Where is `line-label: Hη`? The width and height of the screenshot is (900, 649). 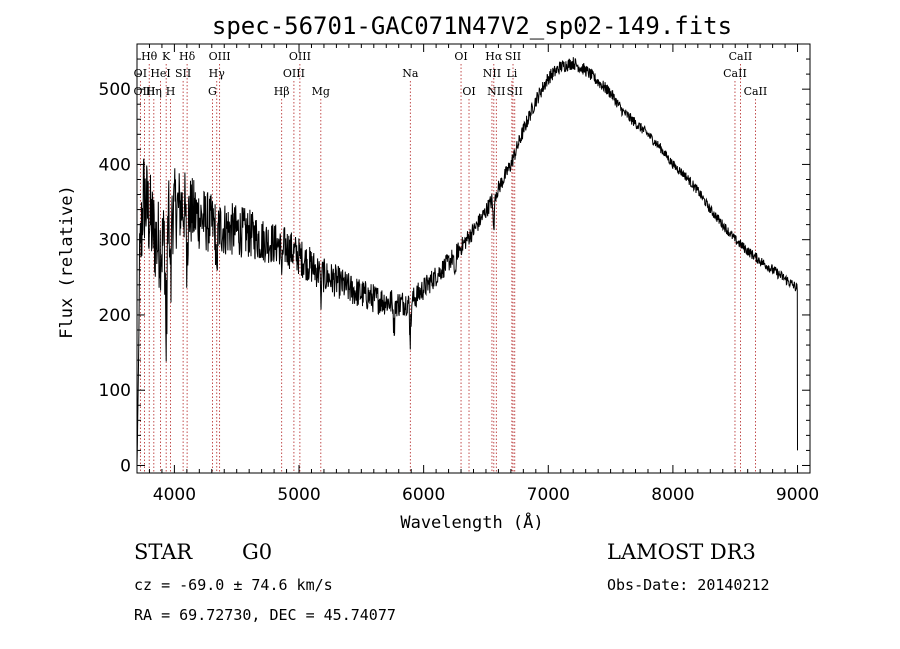 line-label: Hη is located at coordinates (154, 91).